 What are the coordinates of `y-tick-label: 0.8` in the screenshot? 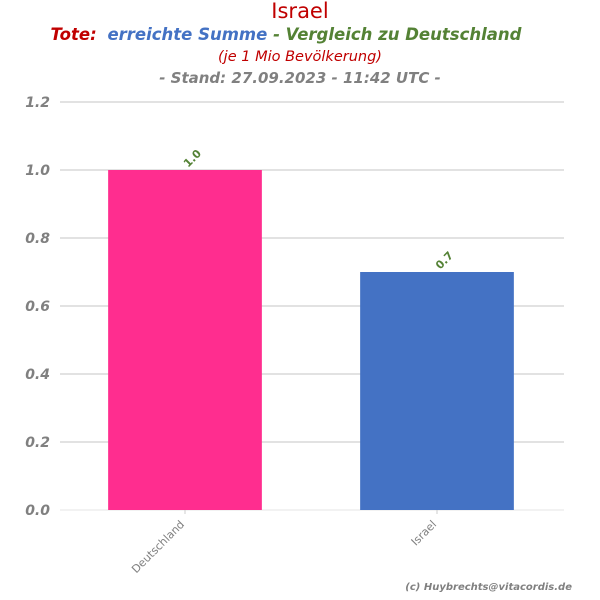 It's located at (37, 239).